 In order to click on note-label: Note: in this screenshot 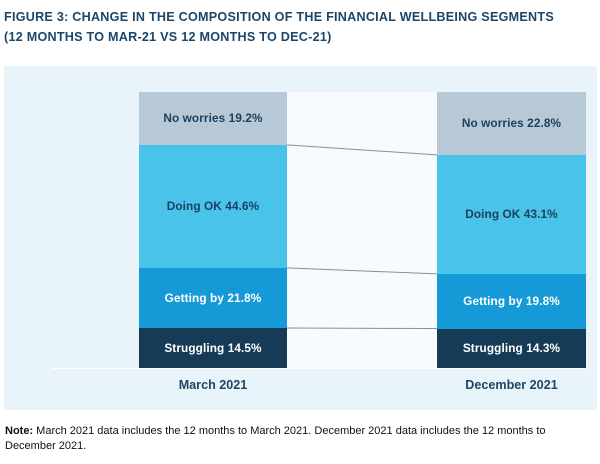, I will do `click(19, 431)`.